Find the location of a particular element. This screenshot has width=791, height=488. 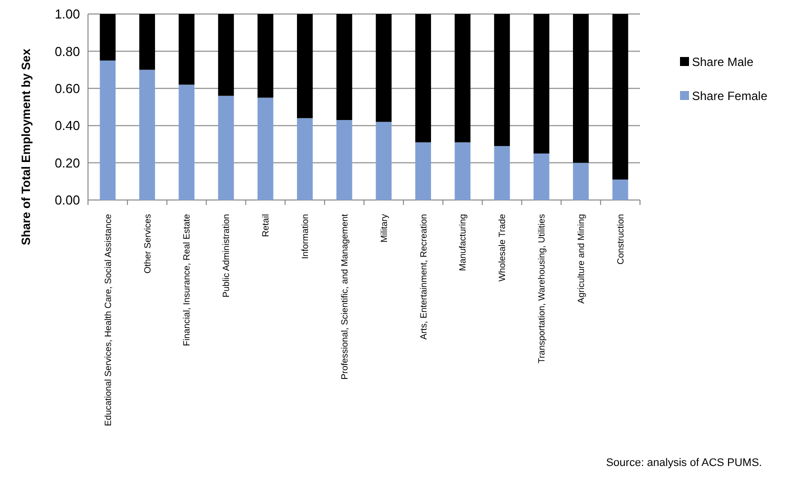

y-axis-title: Share of Total Employment by Sex is located at coordinates (26, 147).